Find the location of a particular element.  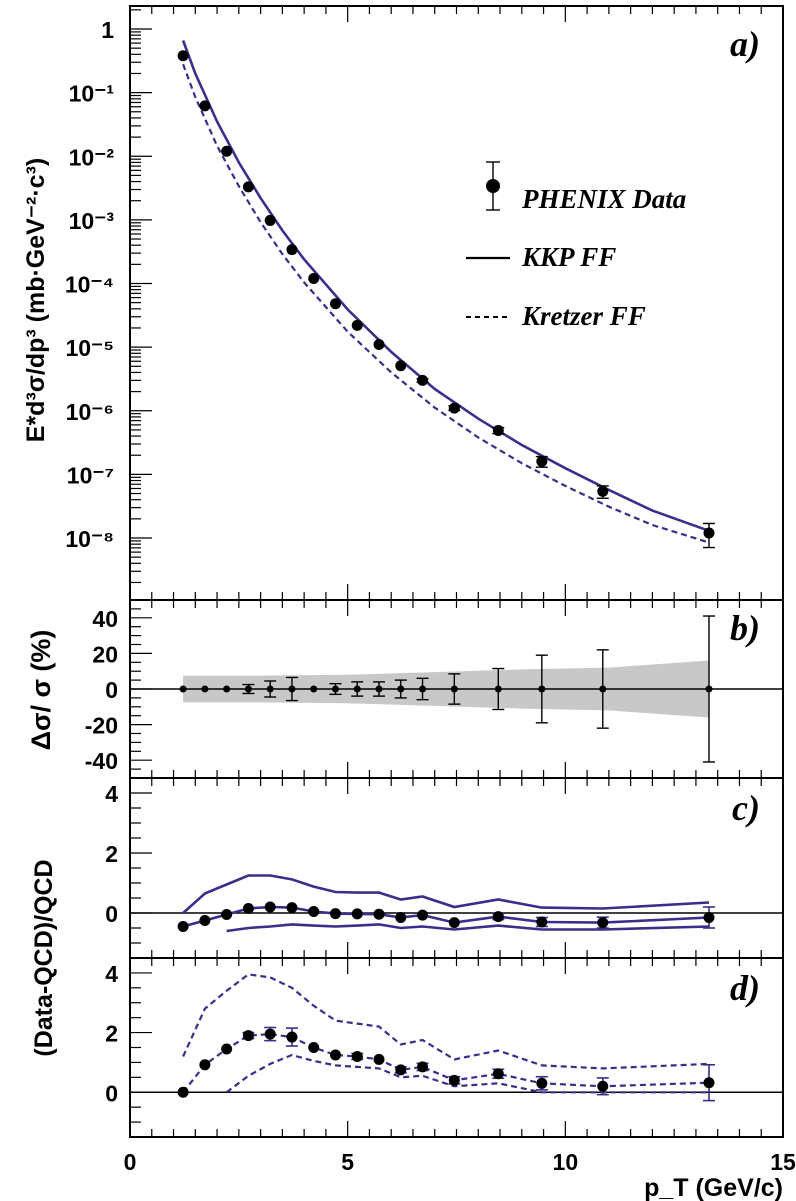

y-tick-label: -40 is located at coordinates (101, 761).